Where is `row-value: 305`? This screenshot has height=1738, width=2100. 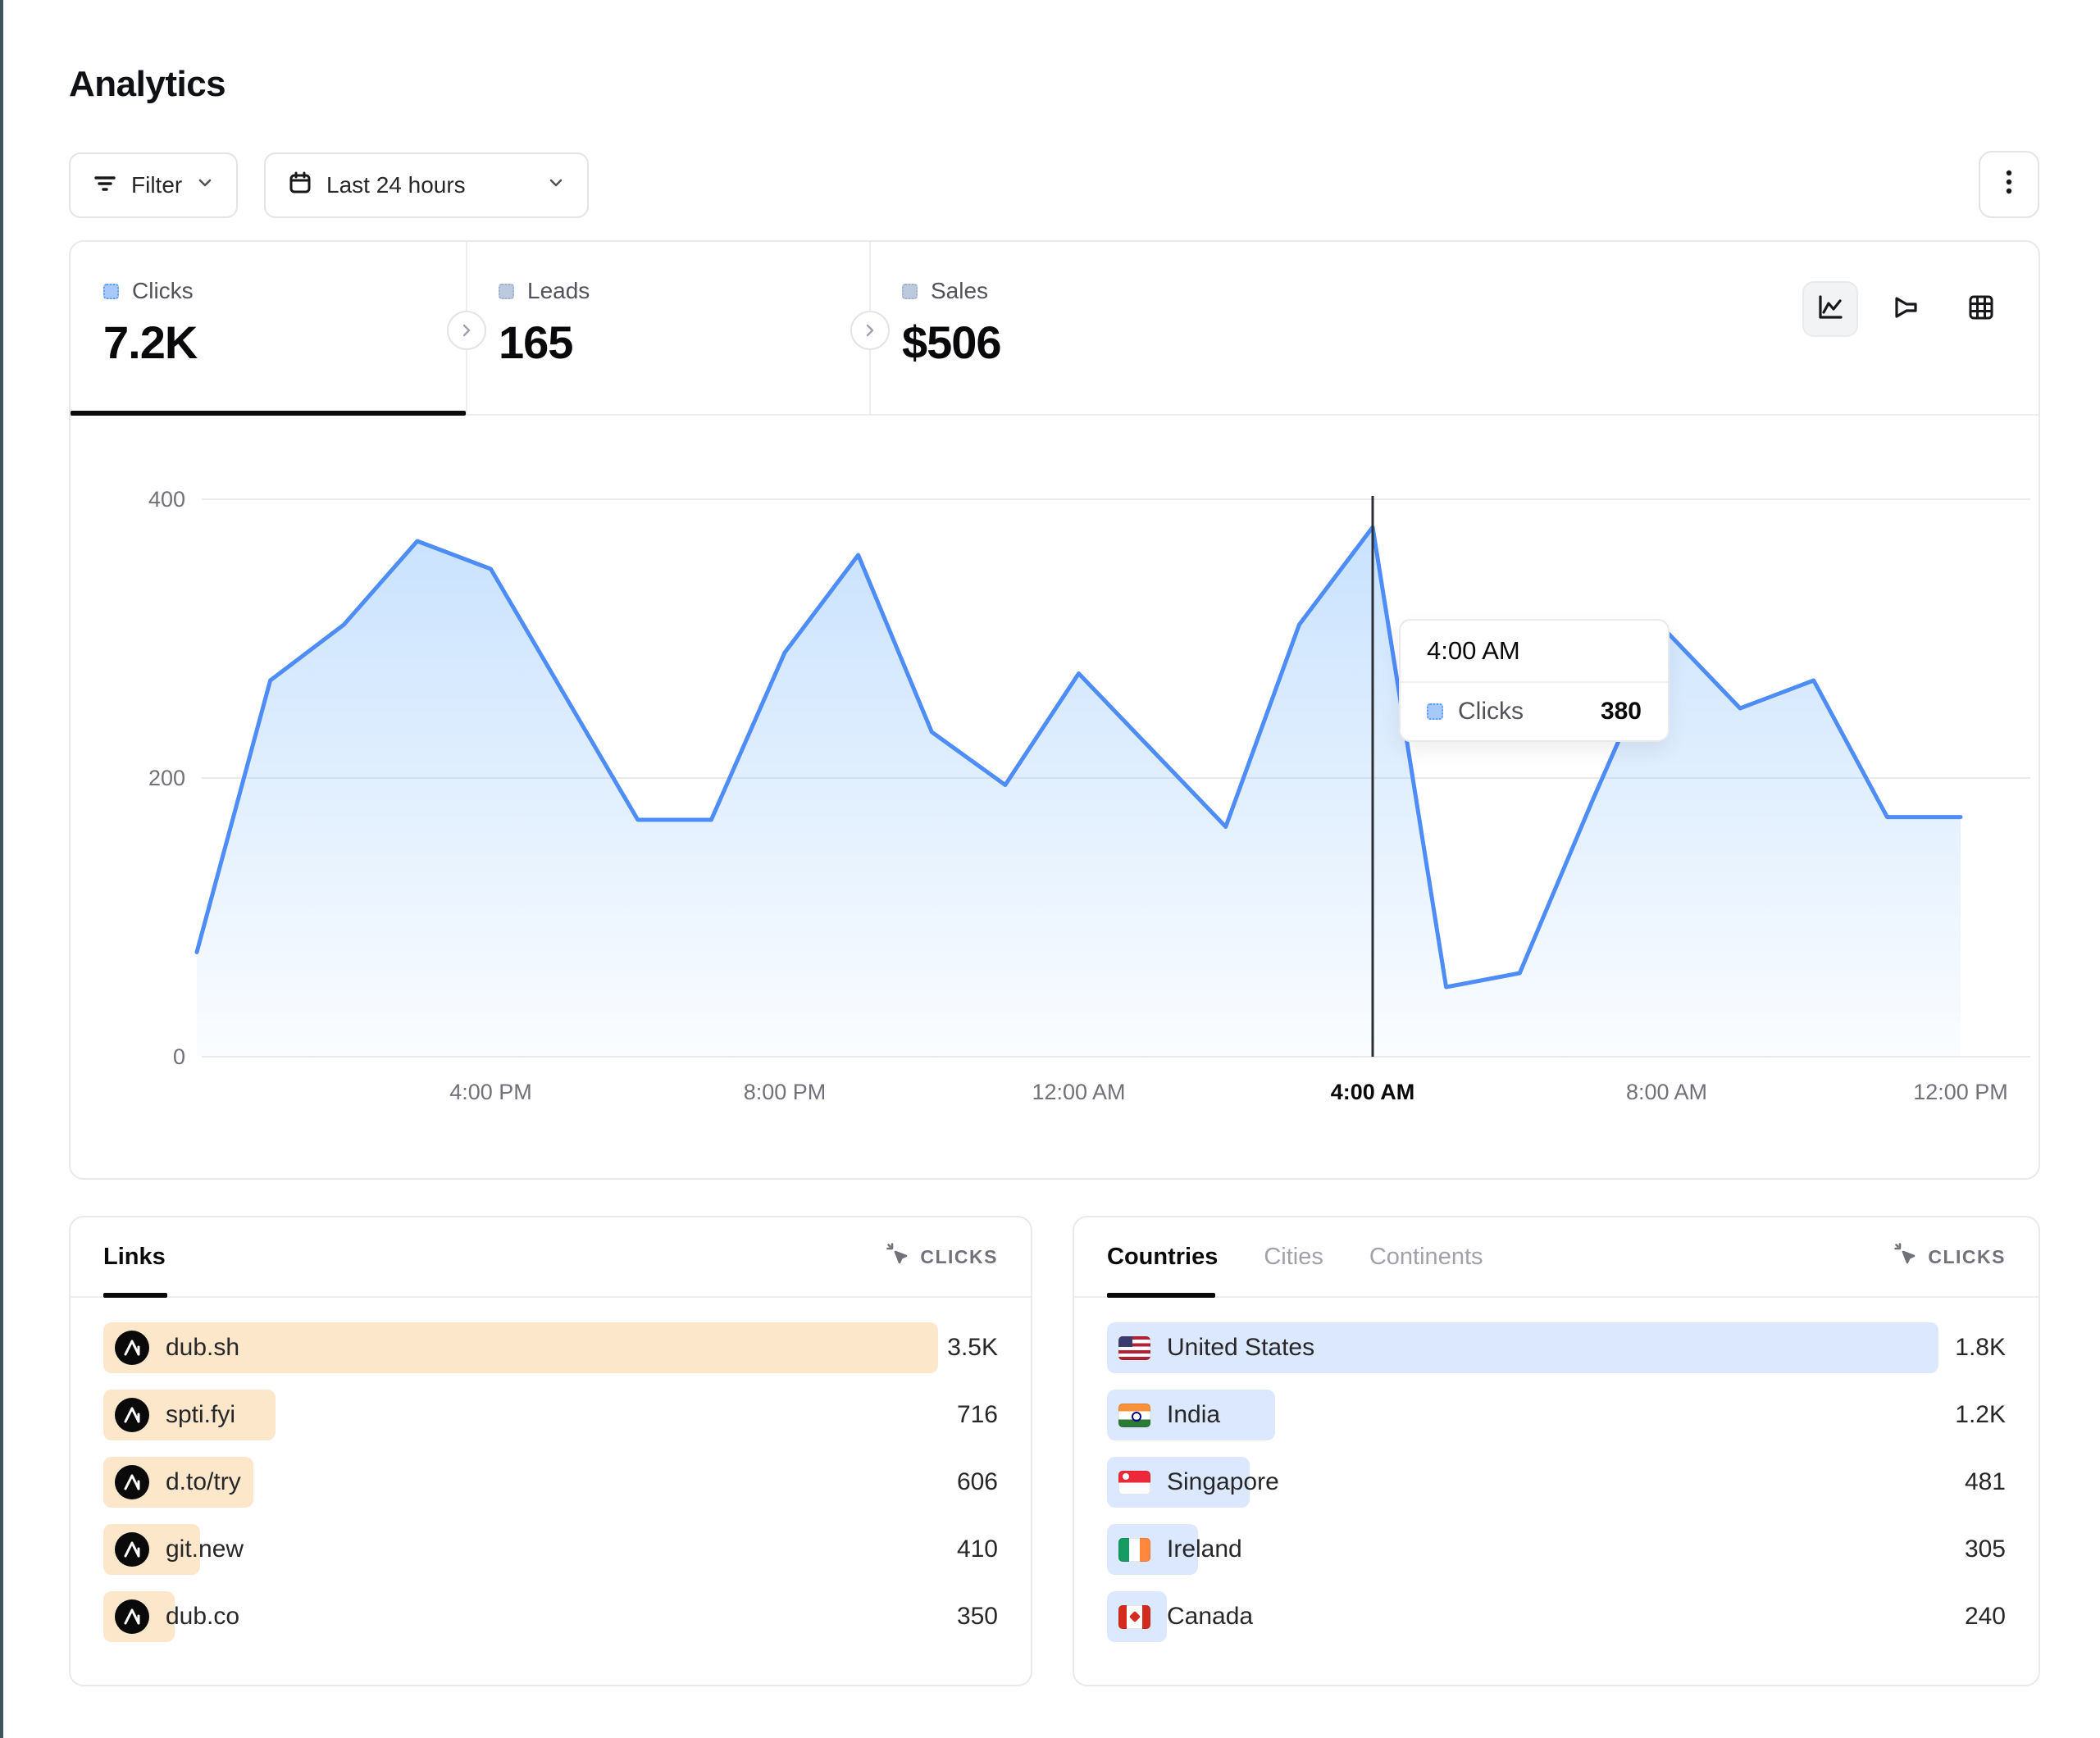 row-value: 305 is located at coordinates (1985, 1549).